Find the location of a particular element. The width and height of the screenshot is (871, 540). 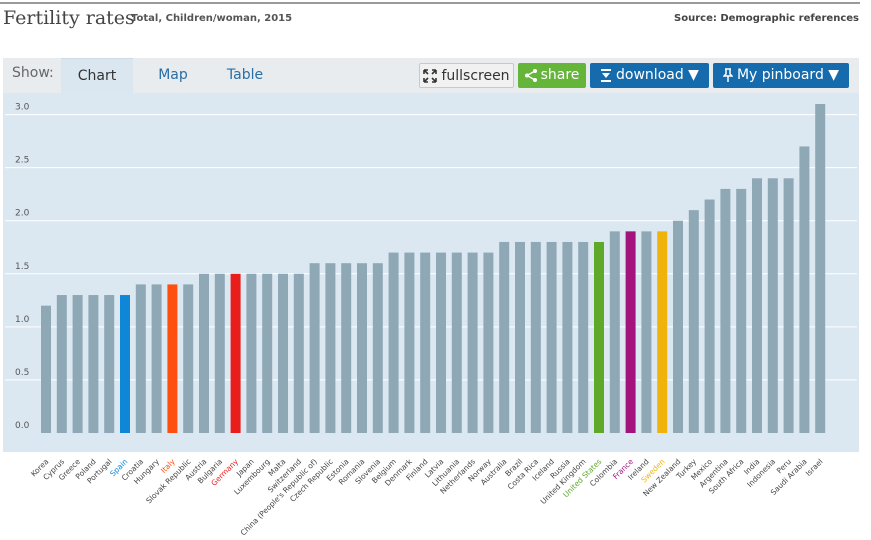

y-tick-label: 1.0 is located at coordinates (22, 320).